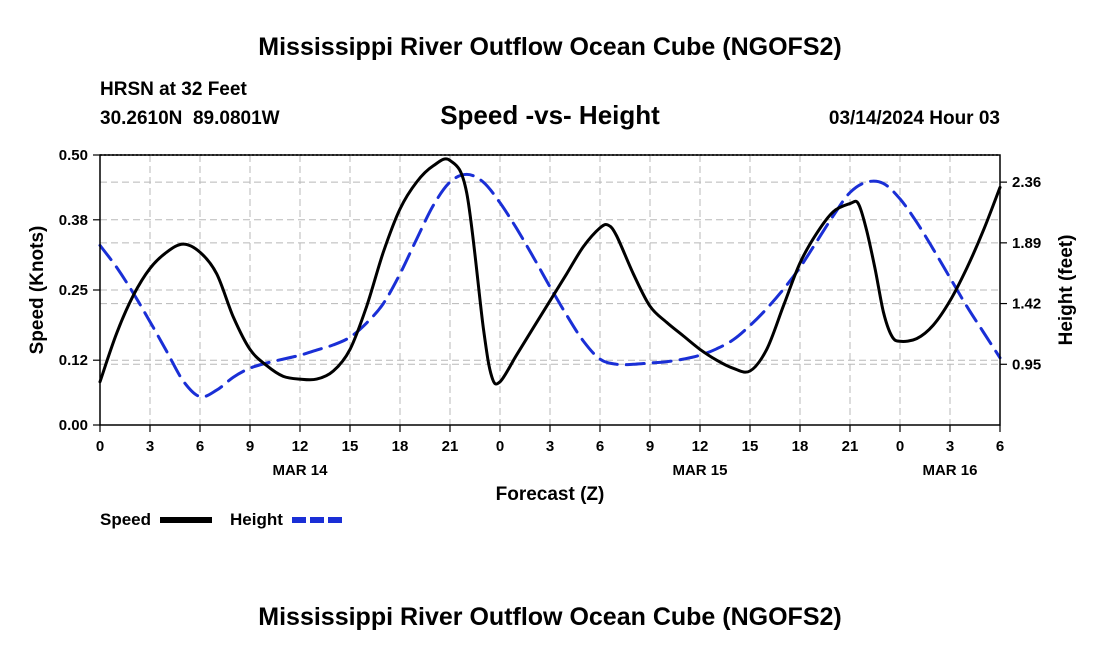 The height and width of the screenshot is (655, 1100). I want to click on chart-title: Speed -vs- Height, so click(550, 115).